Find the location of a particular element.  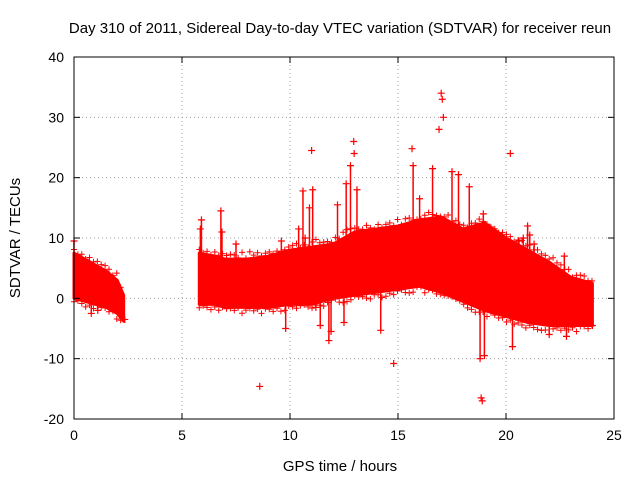

y-axis-label: SDTVAR / TECUs is located at coordinates (15, 238).